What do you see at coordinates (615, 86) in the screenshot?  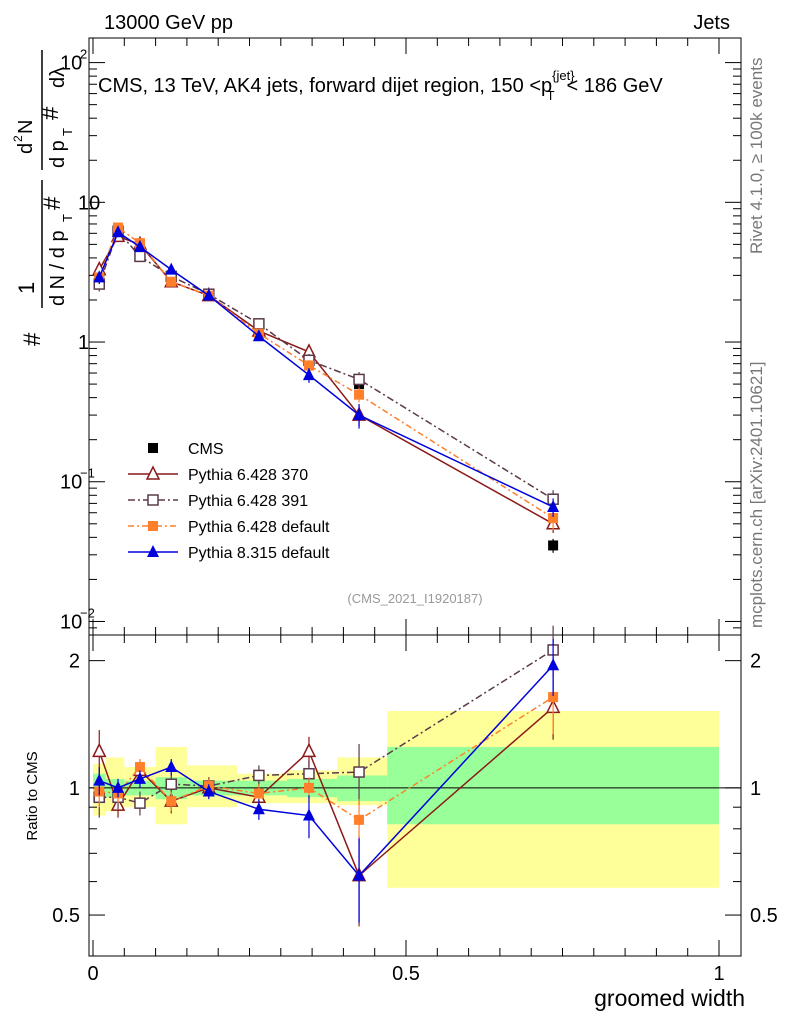 I see `title-part-2: < 186 GeV` at bounding box center [615, 86].